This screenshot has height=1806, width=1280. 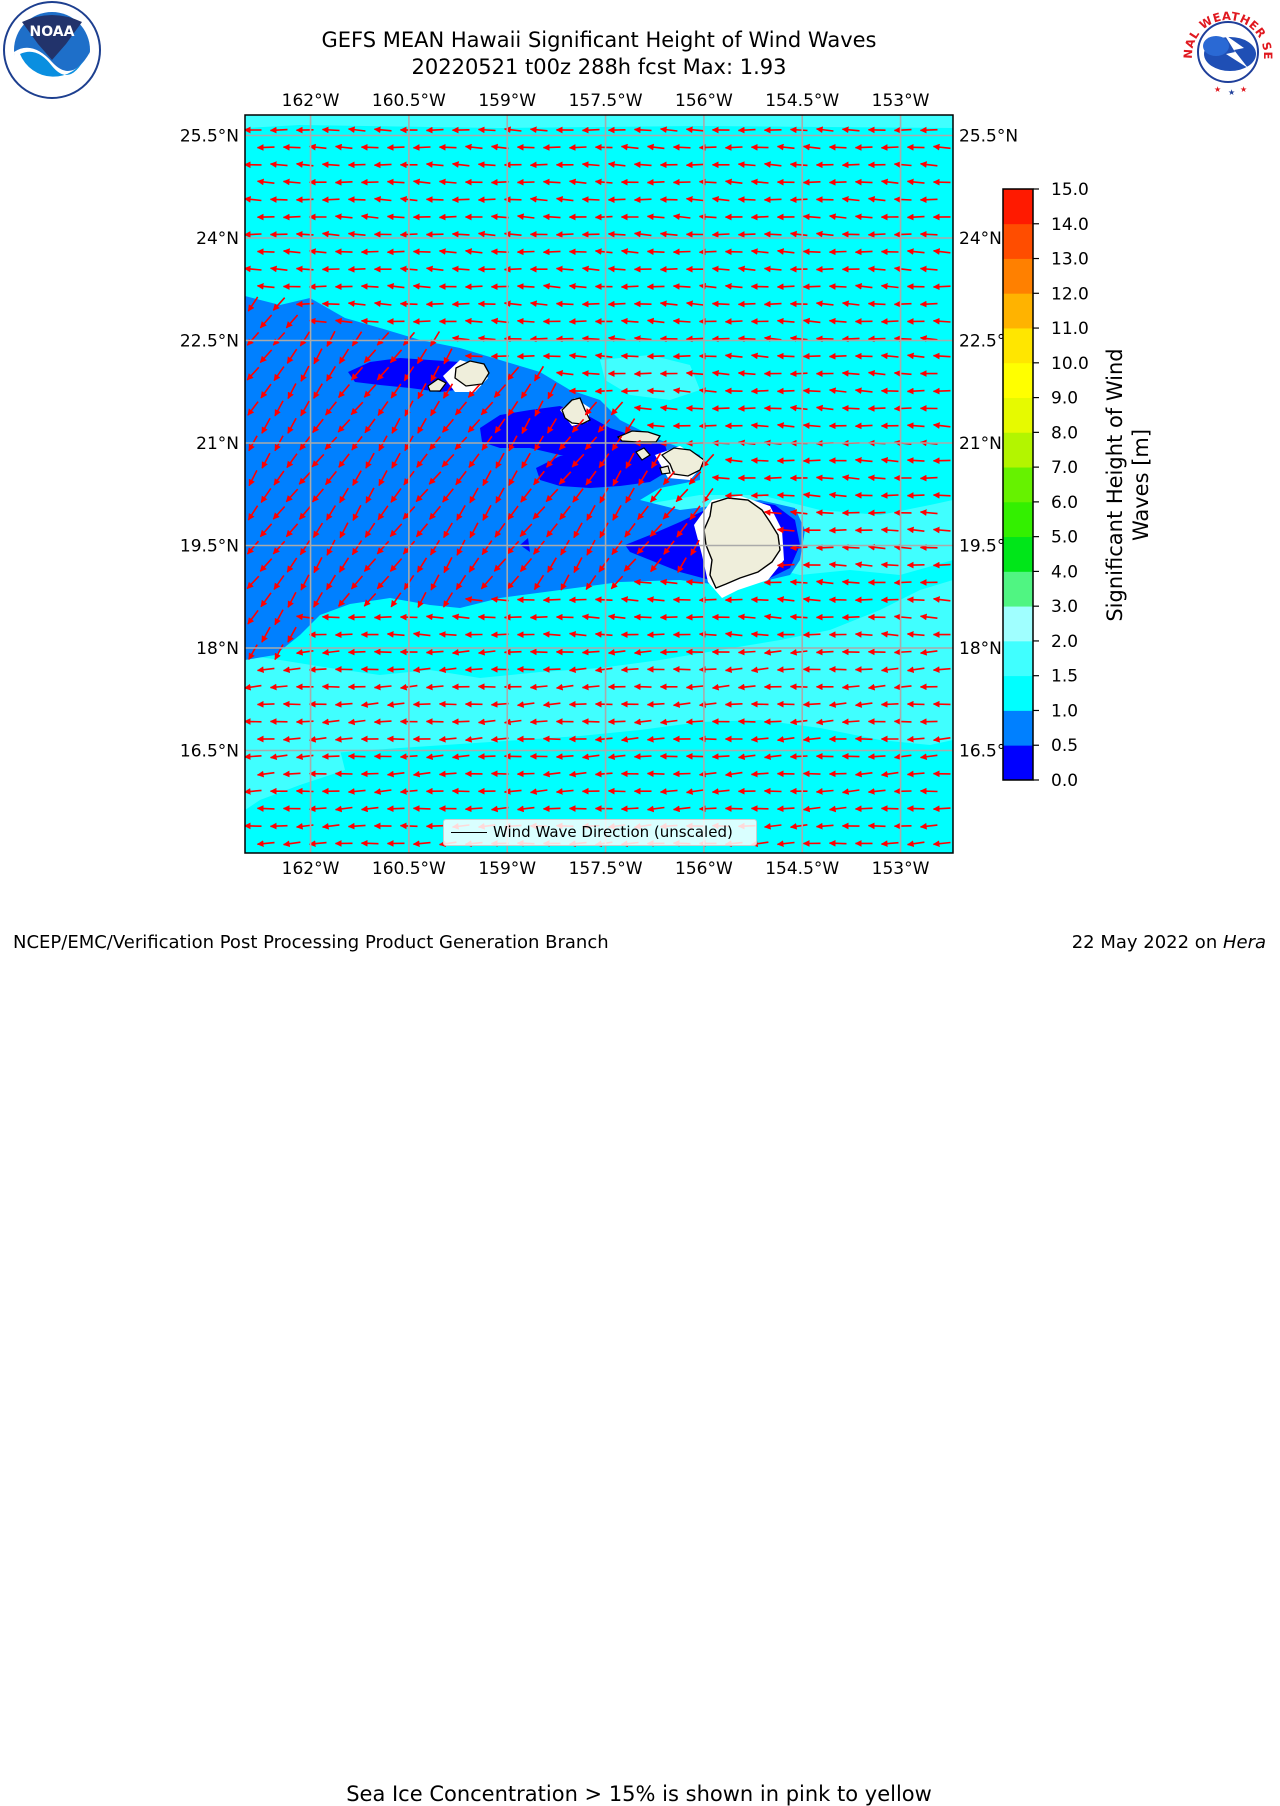 I want to click on lon-tick-label-bottom: 159°W, so click(x=507, y=869).